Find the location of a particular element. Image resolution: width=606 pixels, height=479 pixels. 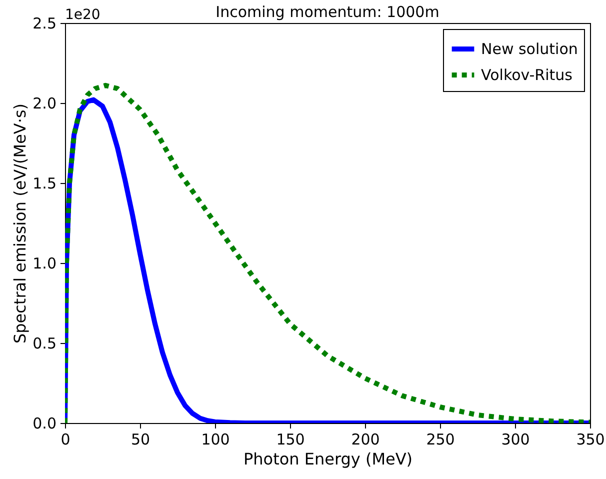

legend-label: Volkov-Ritus is located at coordinates (527, 75).